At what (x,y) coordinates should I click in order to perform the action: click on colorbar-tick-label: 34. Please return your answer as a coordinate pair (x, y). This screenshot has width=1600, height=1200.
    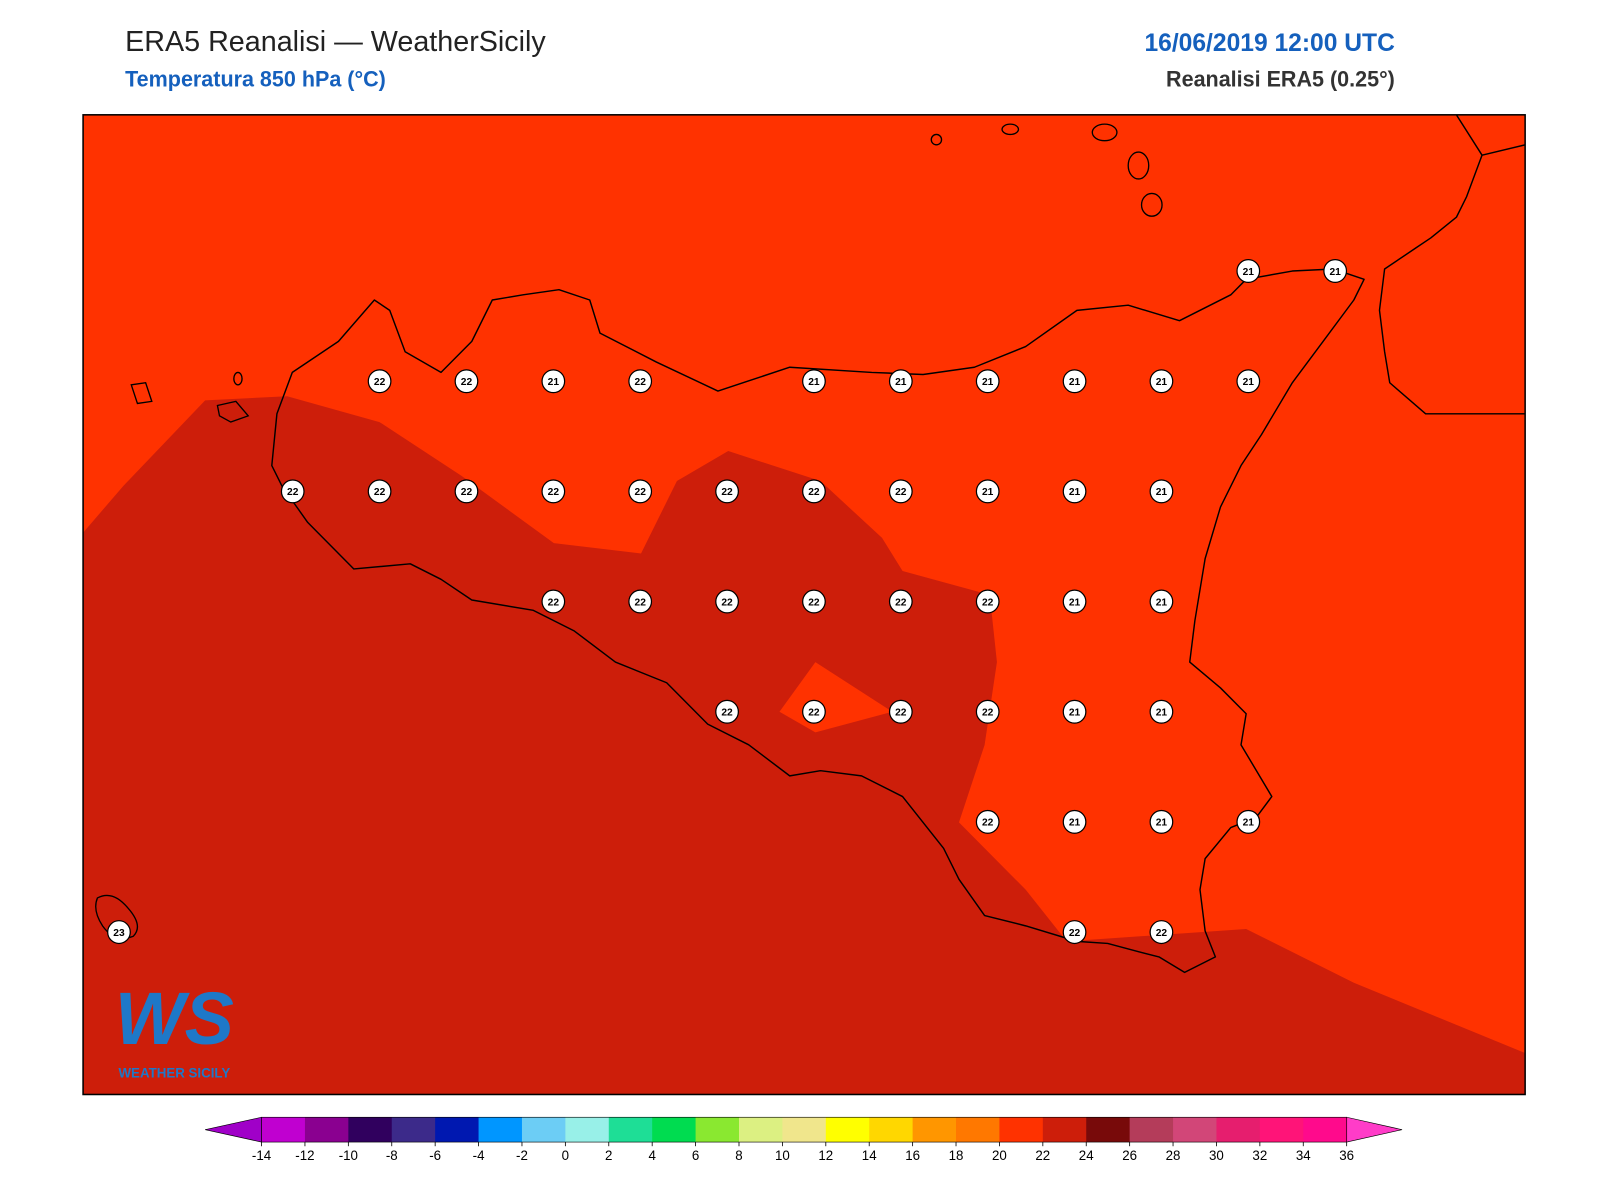
    Looking at the image, I should click on (1303, 1155).